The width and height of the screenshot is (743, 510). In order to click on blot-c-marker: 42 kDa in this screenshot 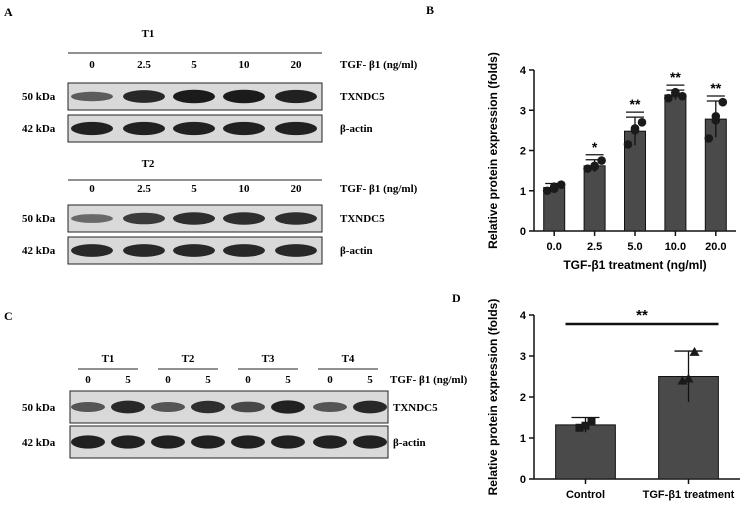, I will do `click(39, 443)`.